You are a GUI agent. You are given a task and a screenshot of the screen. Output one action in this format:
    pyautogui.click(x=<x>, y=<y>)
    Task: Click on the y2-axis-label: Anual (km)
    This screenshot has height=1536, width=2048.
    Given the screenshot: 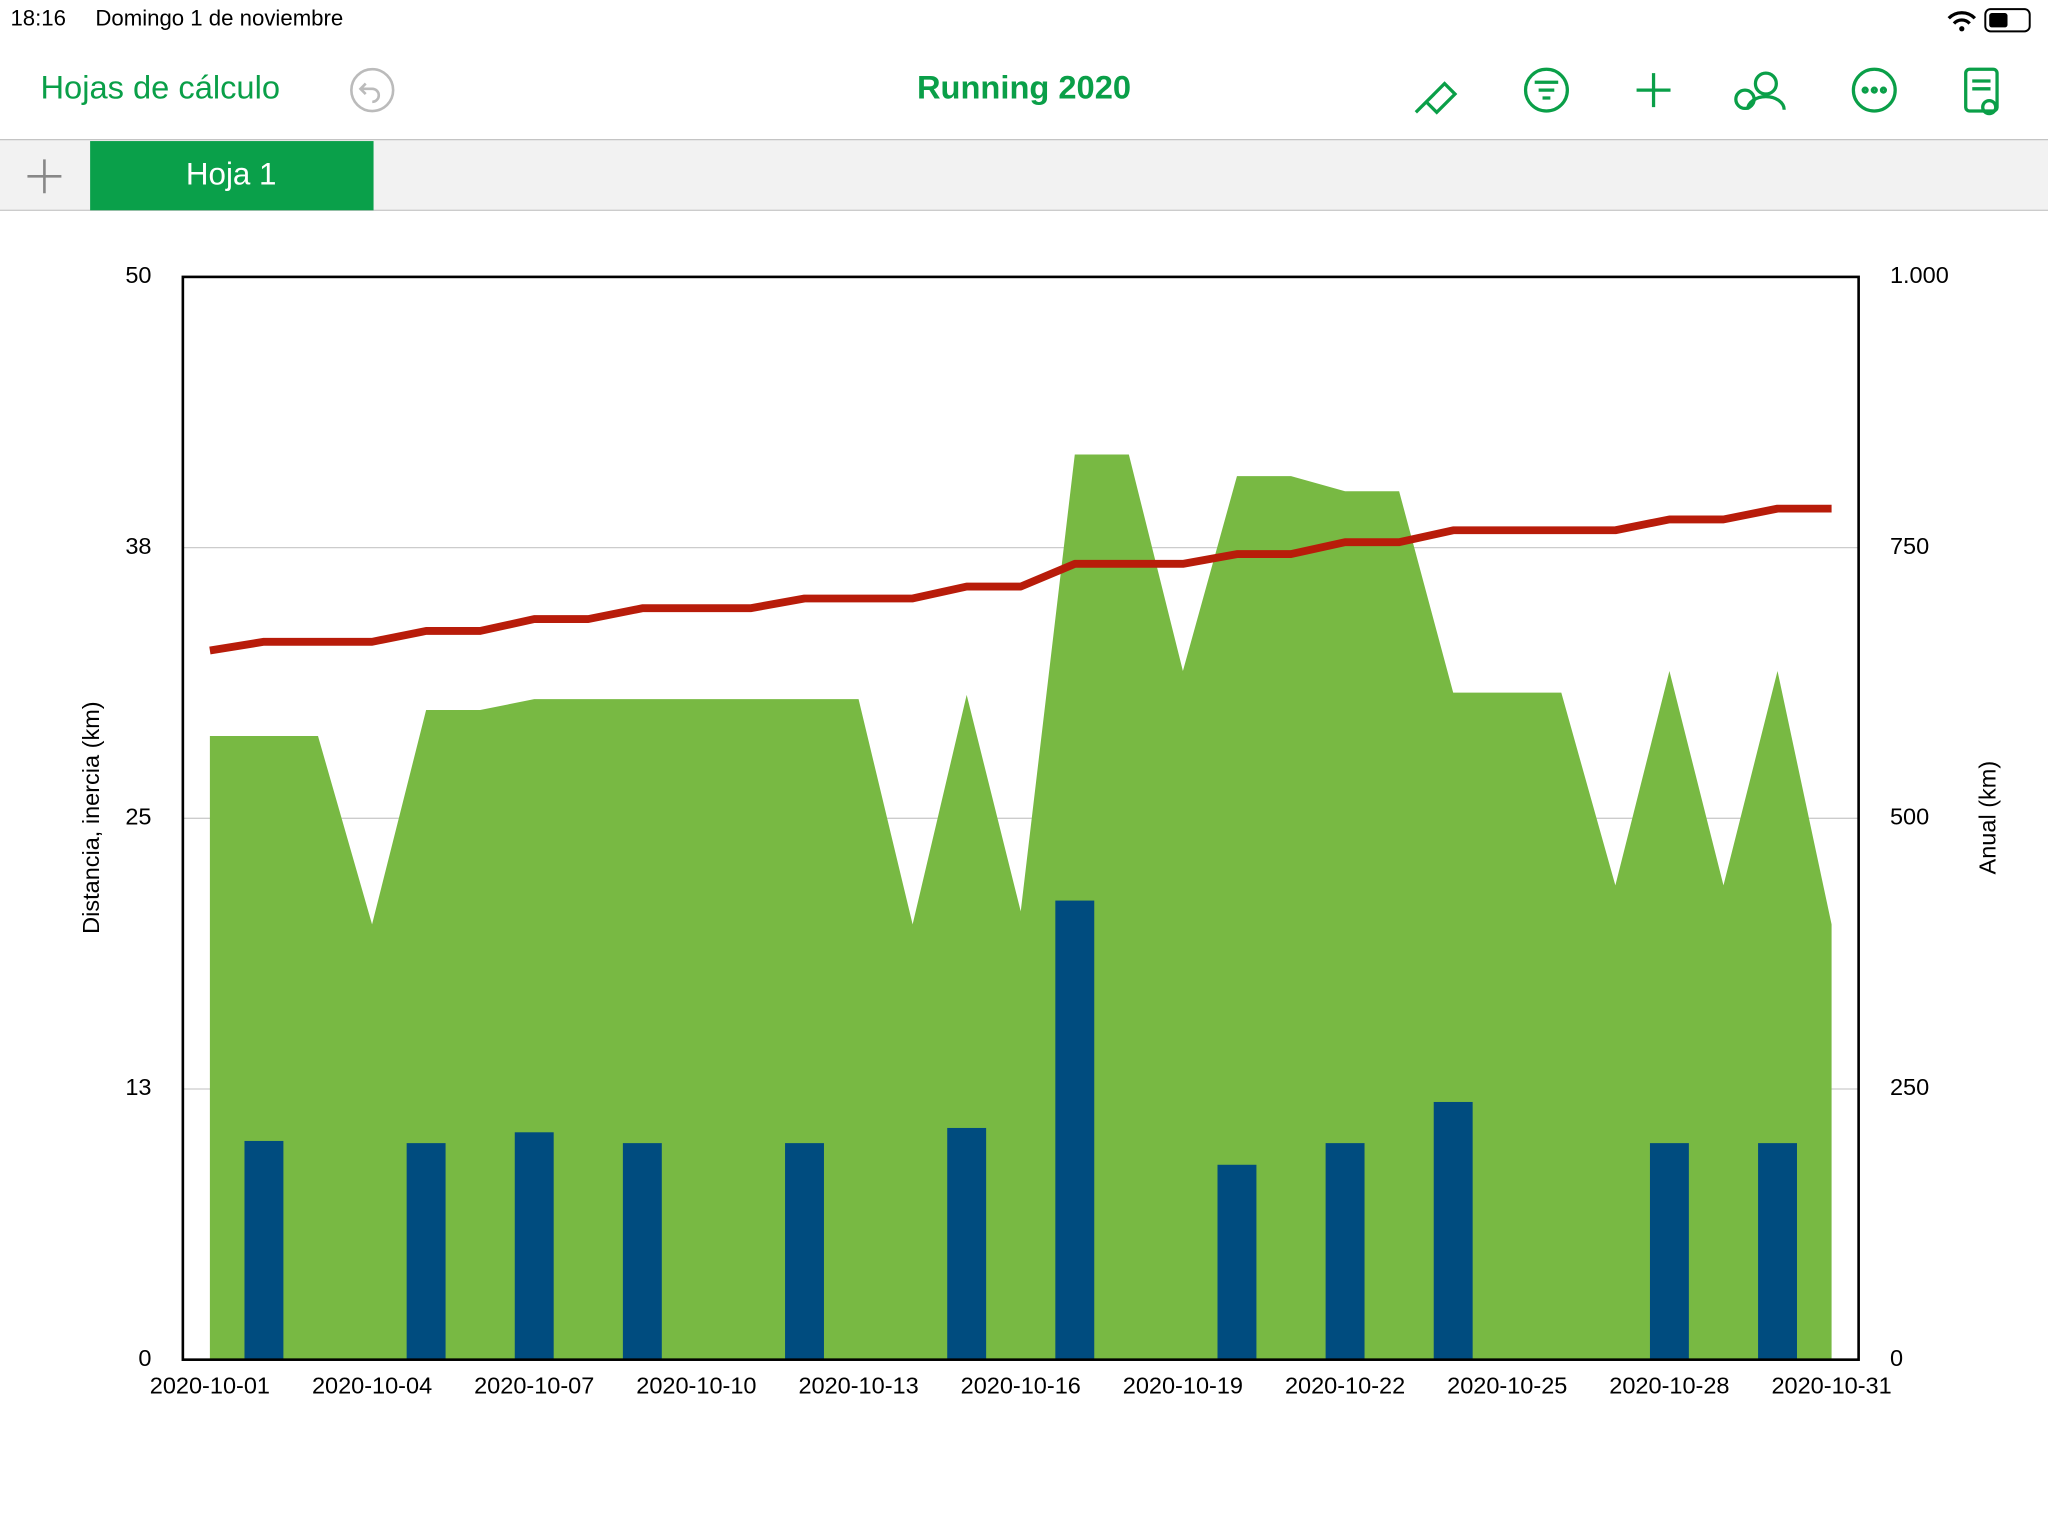 What is the action you would take?
    pyautogui.click(x=1987, y=818)
    